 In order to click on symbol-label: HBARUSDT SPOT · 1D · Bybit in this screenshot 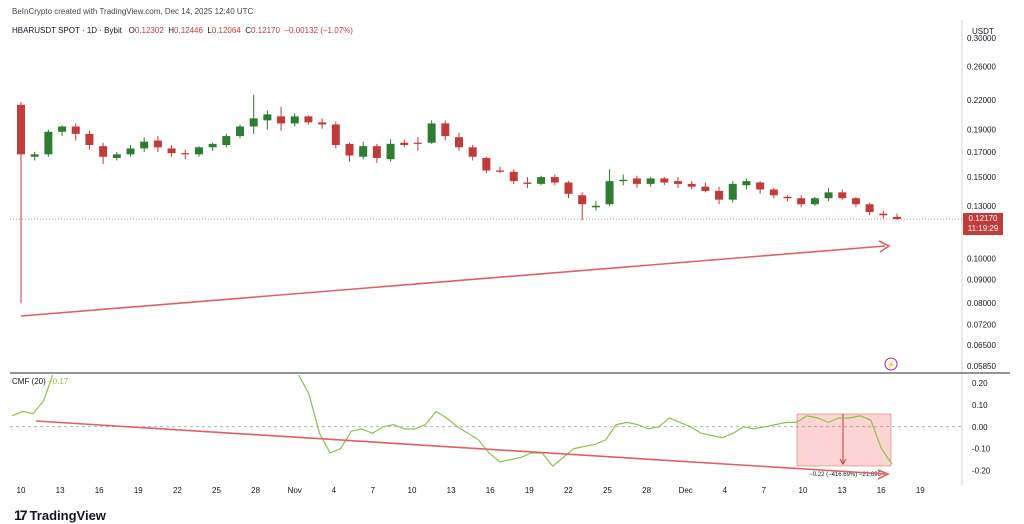, I will do `click(67, 30)`.